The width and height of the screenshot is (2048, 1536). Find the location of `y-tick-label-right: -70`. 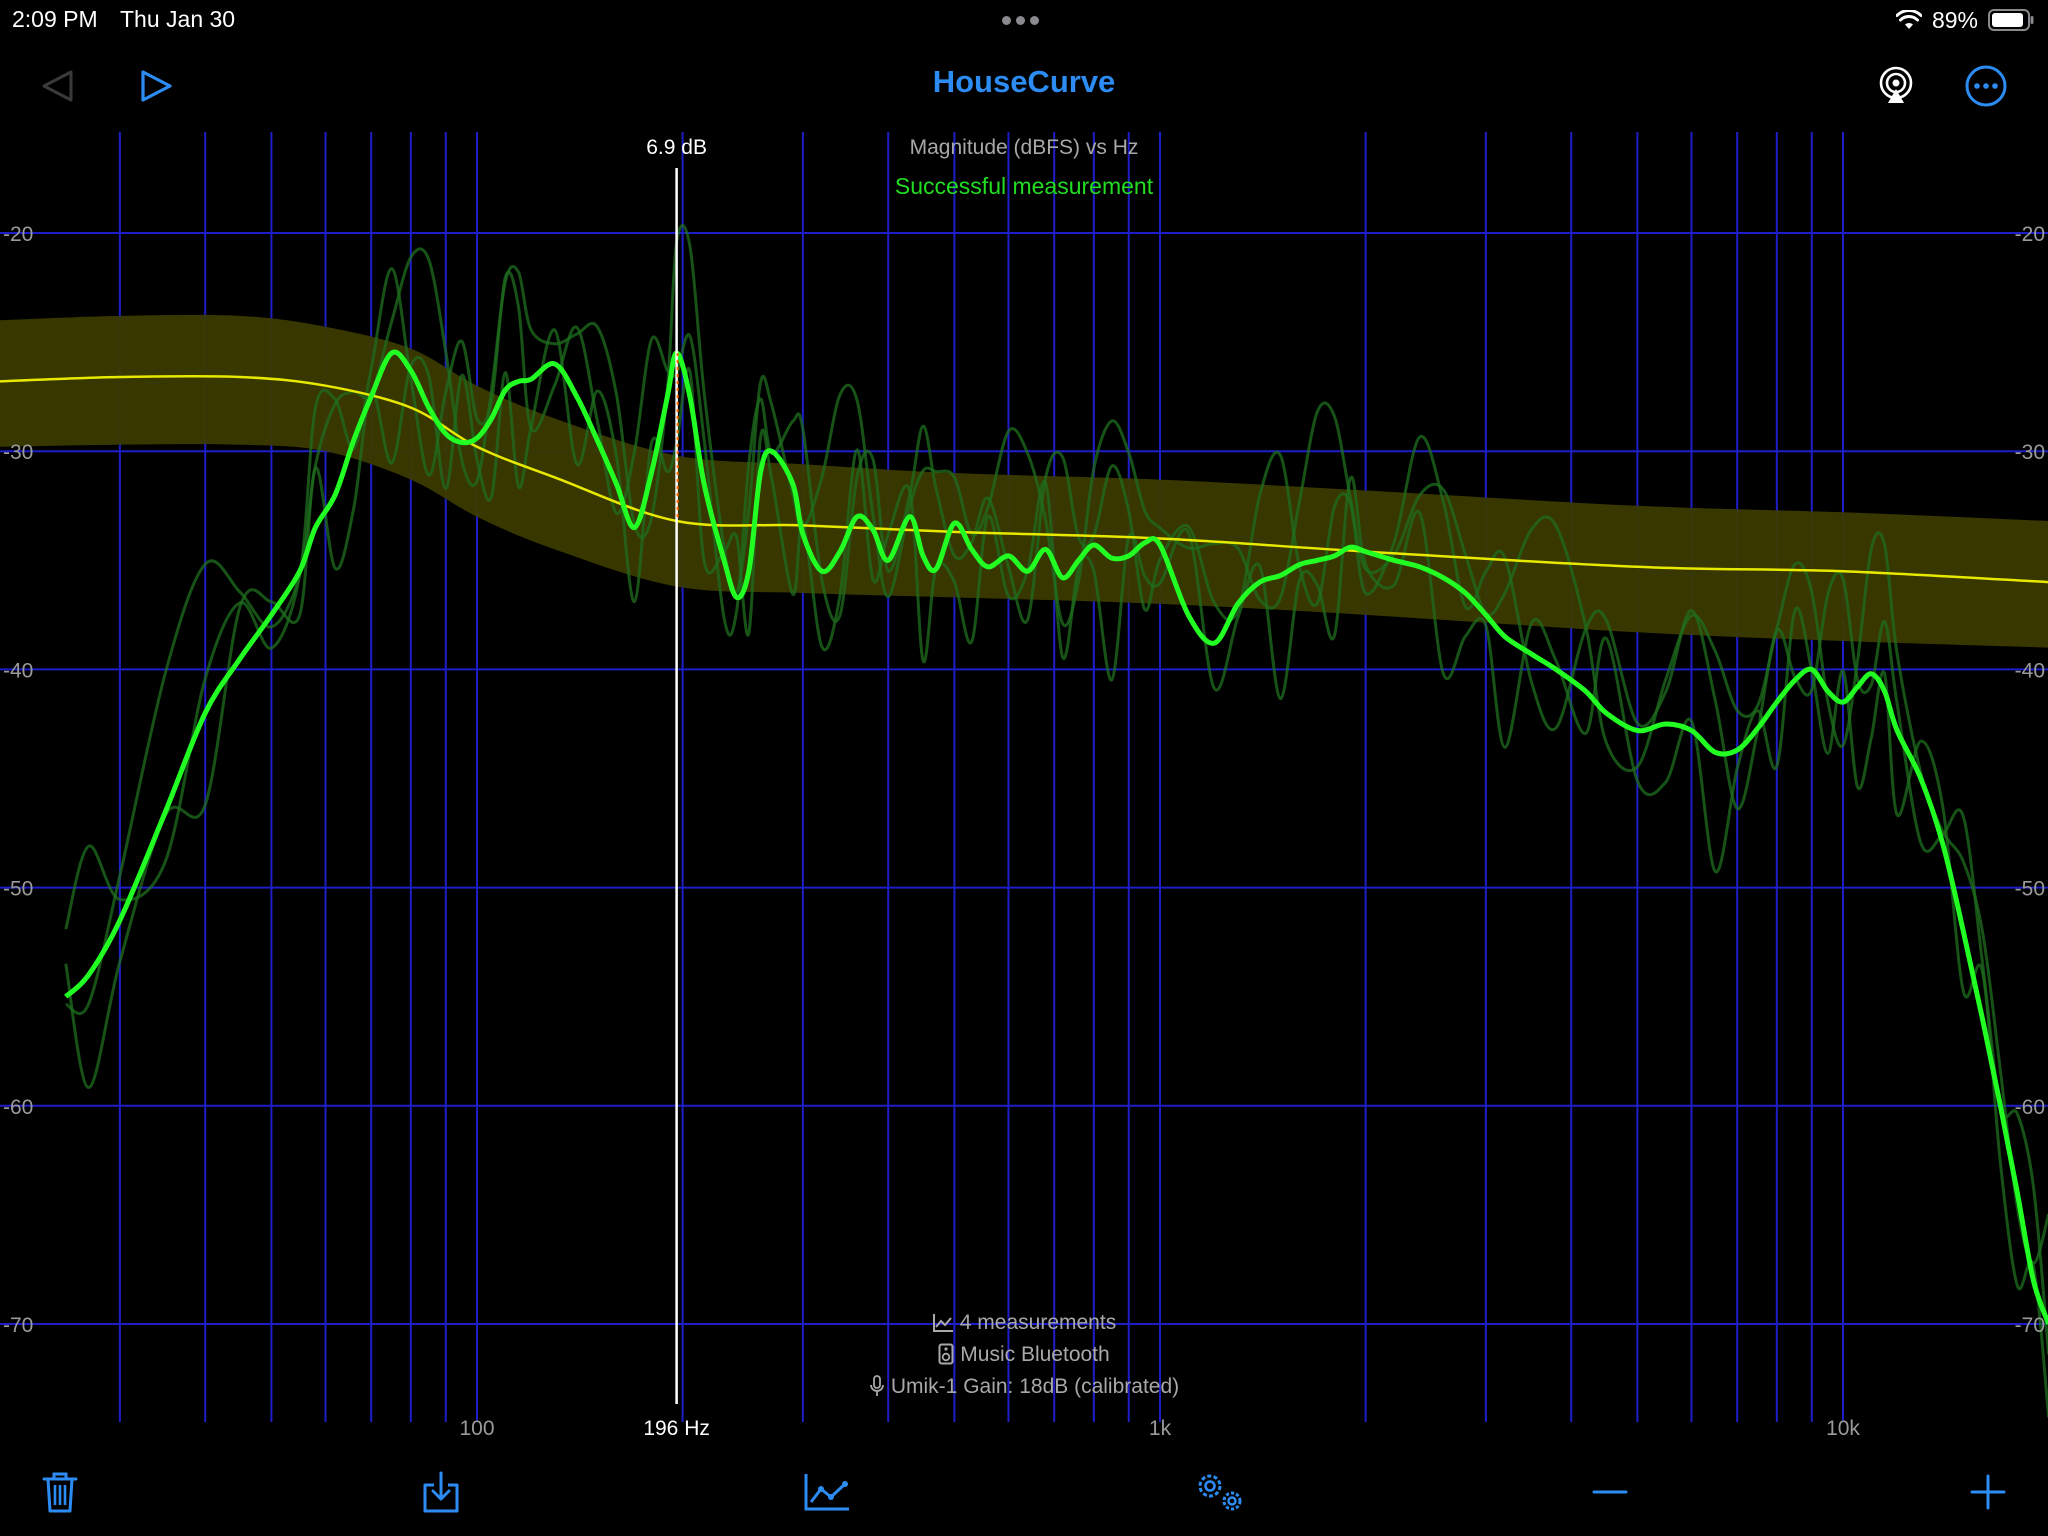

y-tick-label-right: -70 is located at coordinates (2030, 1325).